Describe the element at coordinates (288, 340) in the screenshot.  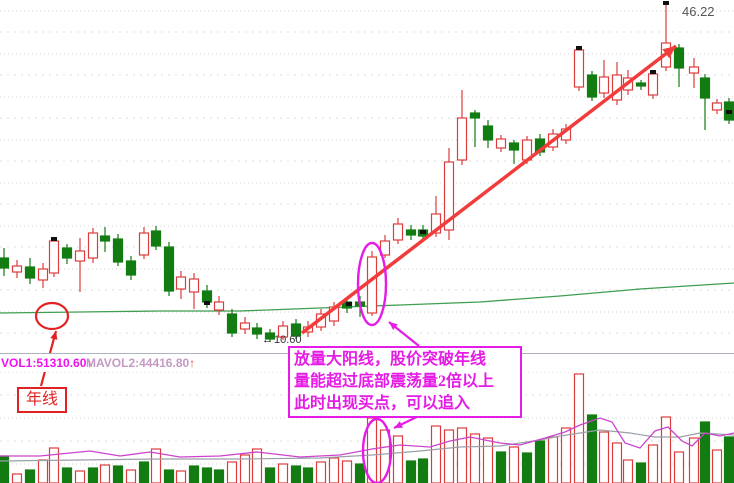
I see `low-price-value: 10.60` at that location.